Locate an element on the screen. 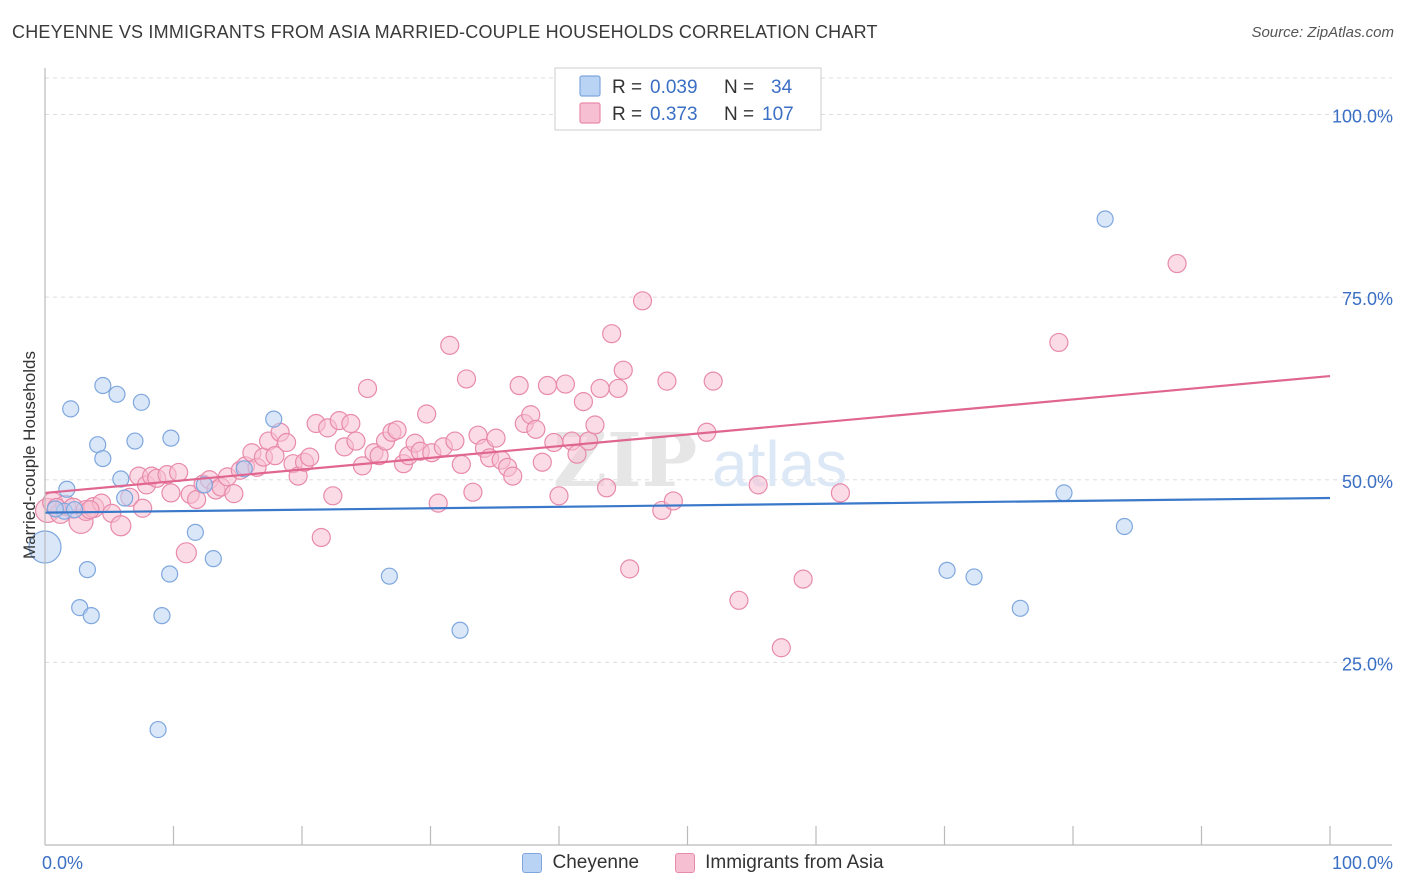 Image resolution: width=1406 pixels, height=892 pixels. cheyenne-trend-line is located at coordinates (687, 505).